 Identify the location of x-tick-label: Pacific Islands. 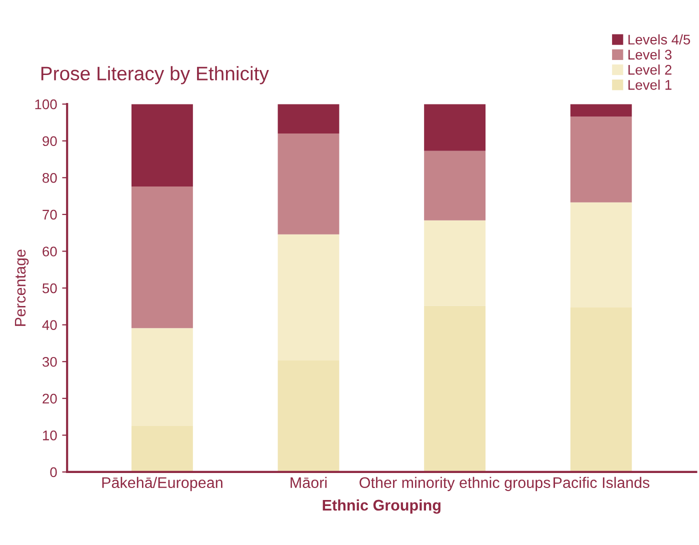
(602, 482).